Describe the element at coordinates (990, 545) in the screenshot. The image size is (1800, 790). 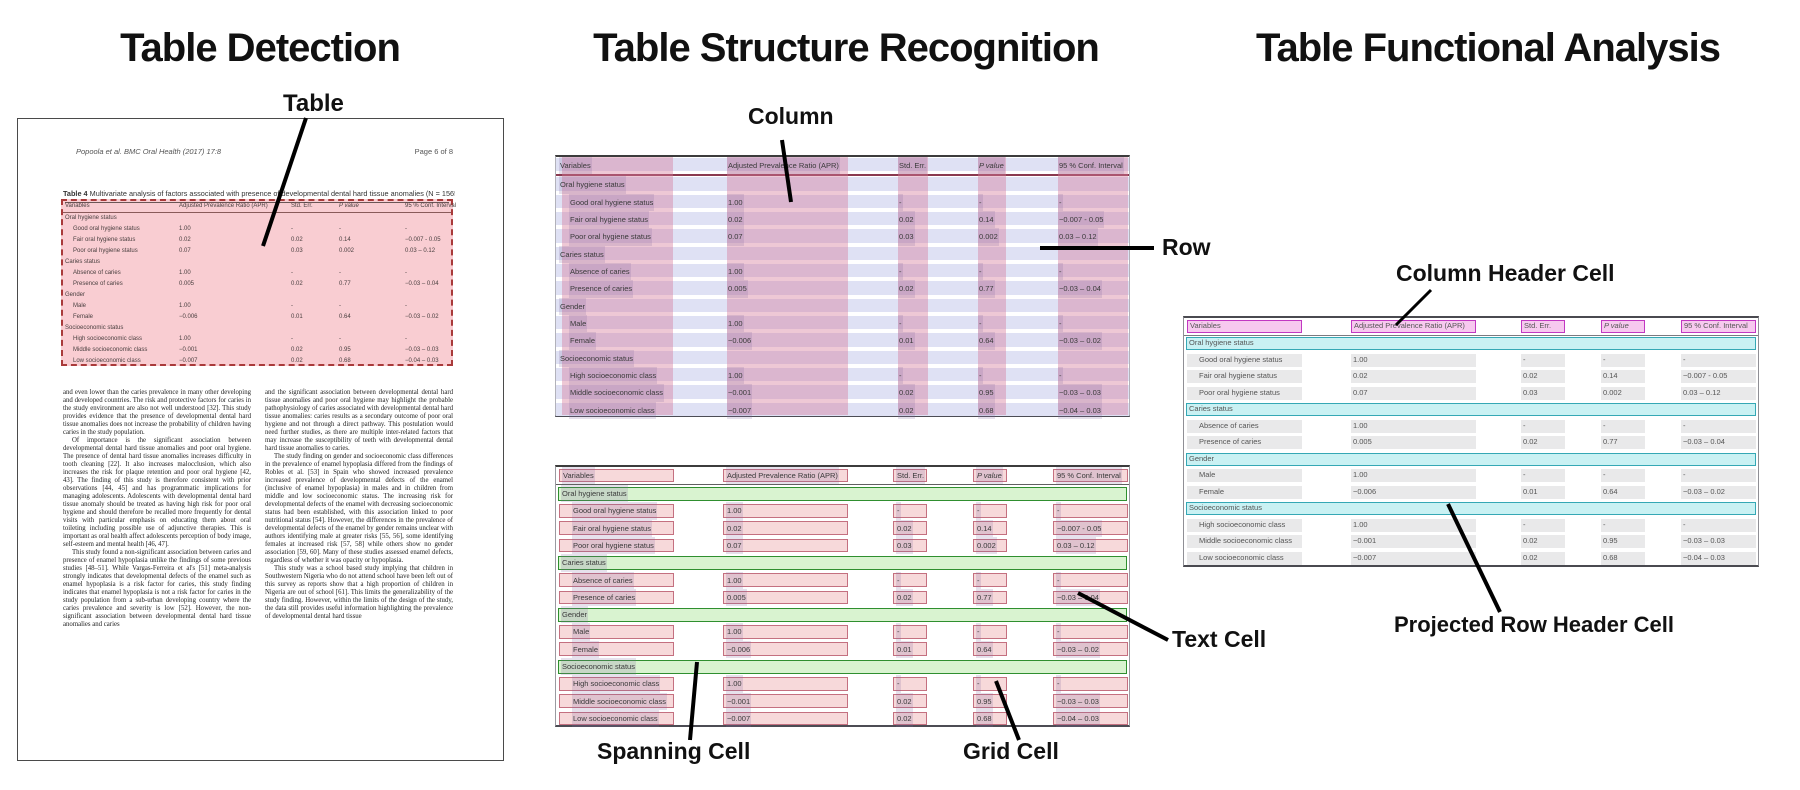
I see `text-cell: 0.002` at that location.